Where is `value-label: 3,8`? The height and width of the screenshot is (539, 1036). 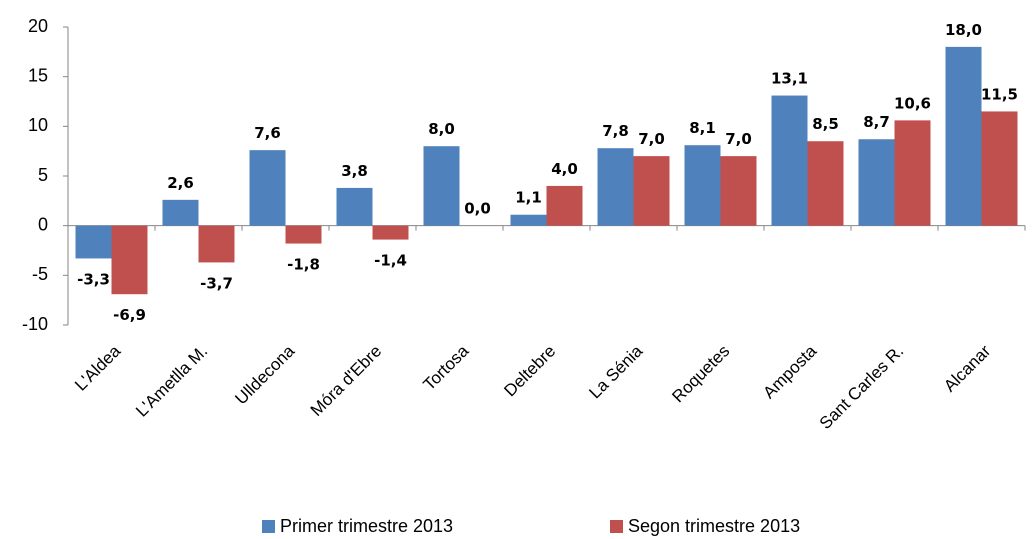 value-label: 3,8 is located at coordinates (354, 171).